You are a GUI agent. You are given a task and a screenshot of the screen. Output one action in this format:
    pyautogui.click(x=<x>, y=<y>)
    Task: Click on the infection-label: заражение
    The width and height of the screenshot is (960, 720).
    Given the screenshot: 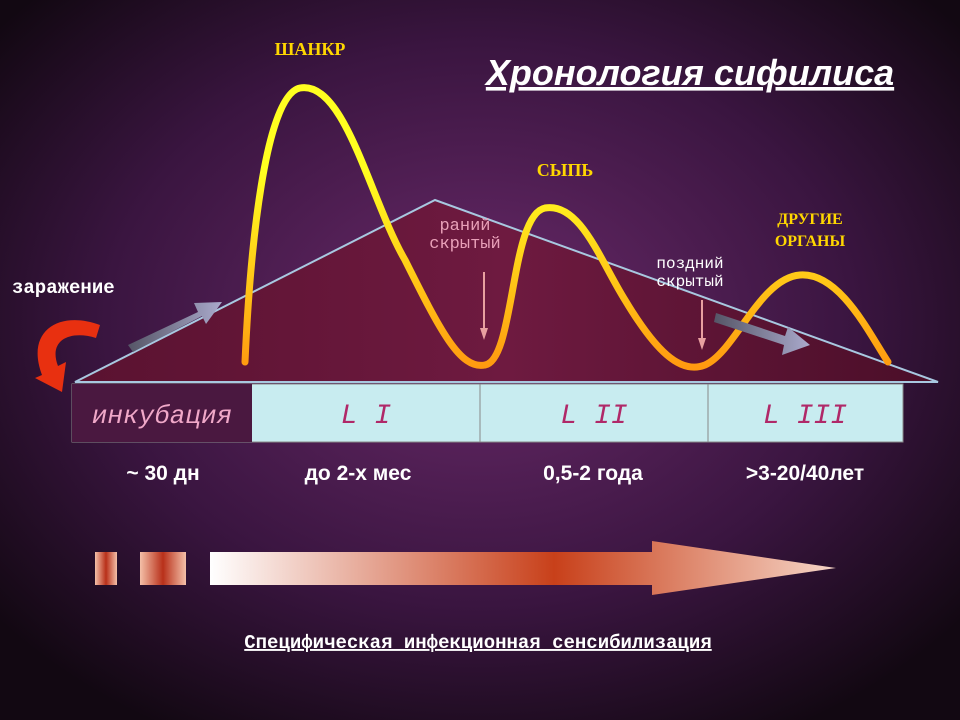 What is the action you would take?
    pyautogui.click(x=63, y=288)
    